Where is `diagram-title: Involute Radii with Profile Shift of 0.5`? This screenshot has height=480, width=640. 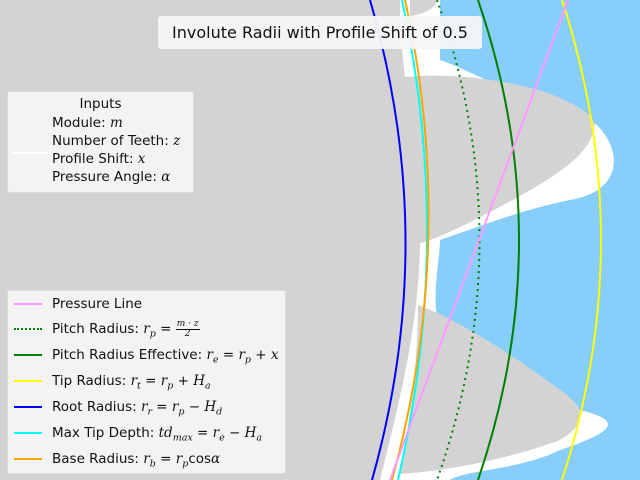
diagram-title: Involute Radii with Profile Shift of 0.5 is located at coordinates (320, 32).